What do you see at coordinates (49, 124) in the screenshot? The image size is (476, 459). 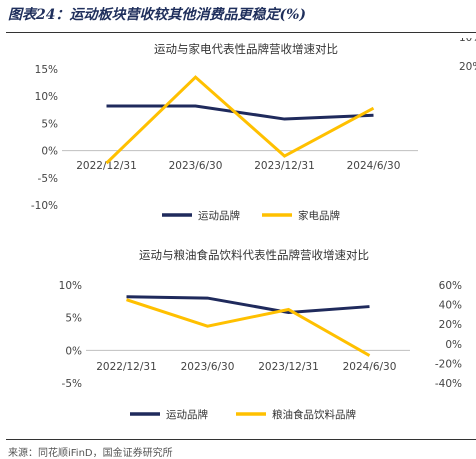 I see `c1-ytick-label: 5%` at bounding box center [49, 124].